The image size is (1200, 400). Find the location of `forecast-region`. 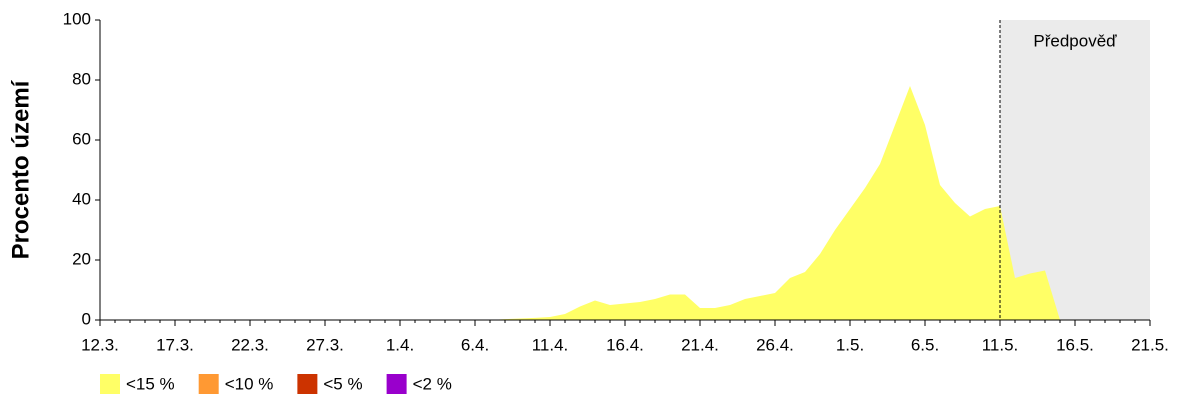

forecast-region is located at coordinates (1075, 170).